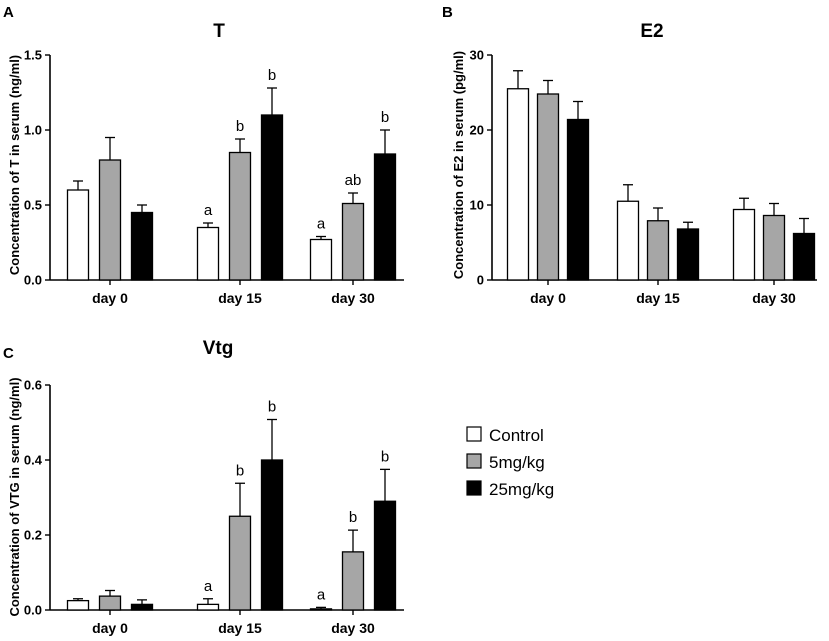  Describe the element at coordinates (110, 220) in the screenshot. I see `bar-a-5mg-day0` at that location.